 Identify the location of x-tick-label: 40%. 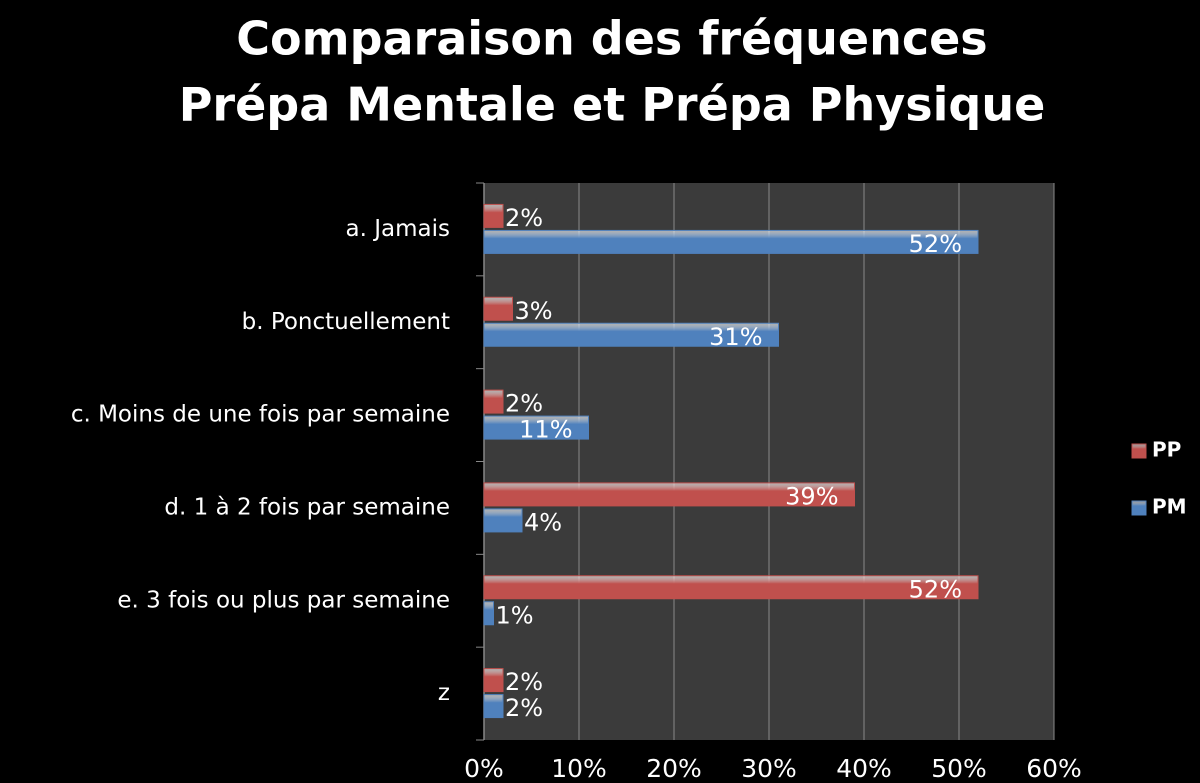
(864, 768).